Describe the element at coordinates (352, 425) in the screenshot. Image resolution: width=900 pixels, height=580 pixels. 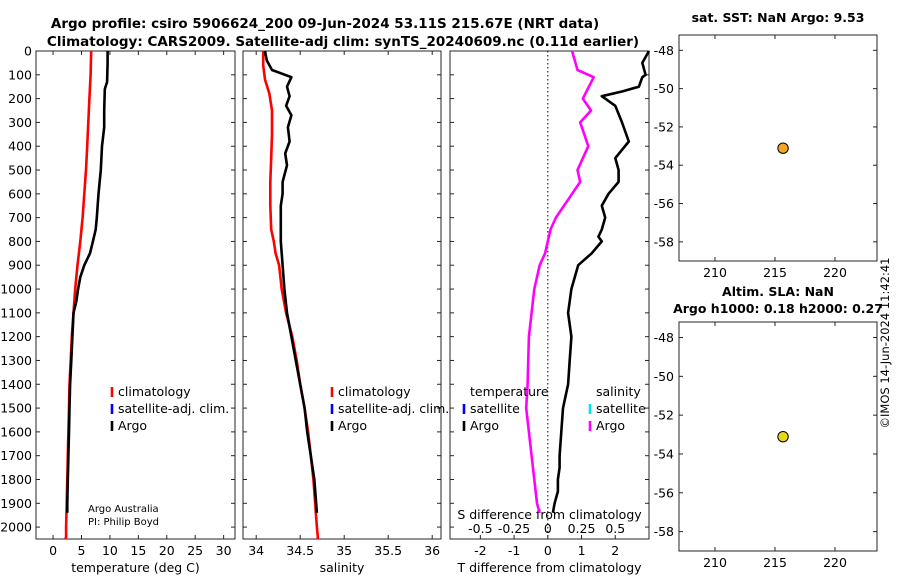
I see `salinity-legend-argo-label: Argo` at that location.